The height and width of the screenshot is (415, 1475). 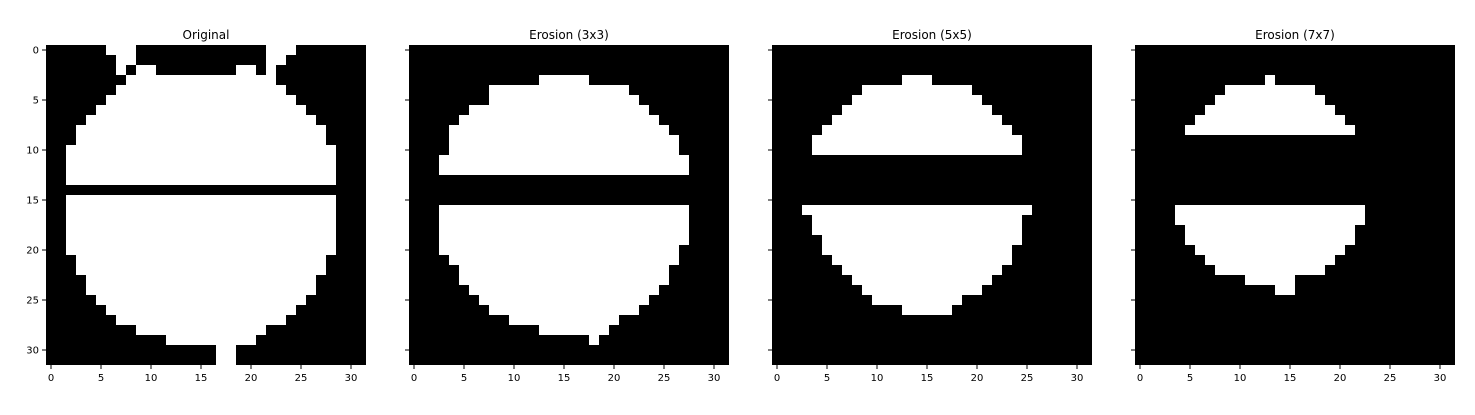 What do you see at coordinates (32, 151) in the screenshot?
I see `y-tick-label: 10` at bounding box center [32, 151].